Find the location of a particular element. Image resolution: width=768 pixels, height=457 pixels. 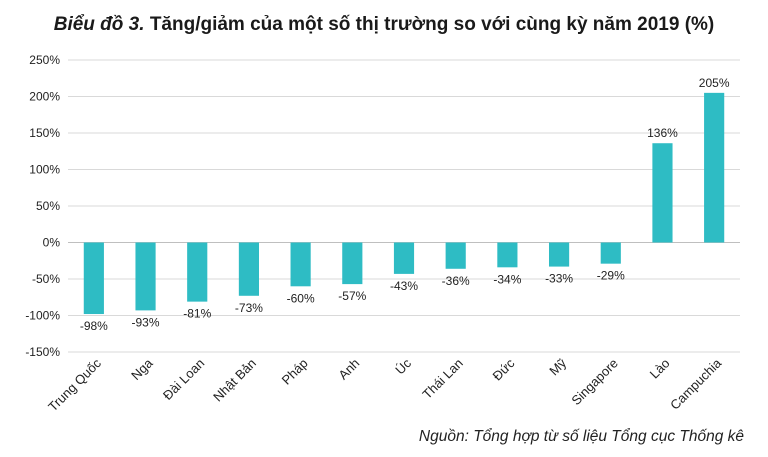

x-category-label: Campuchia is located at coordinates (696, 384).